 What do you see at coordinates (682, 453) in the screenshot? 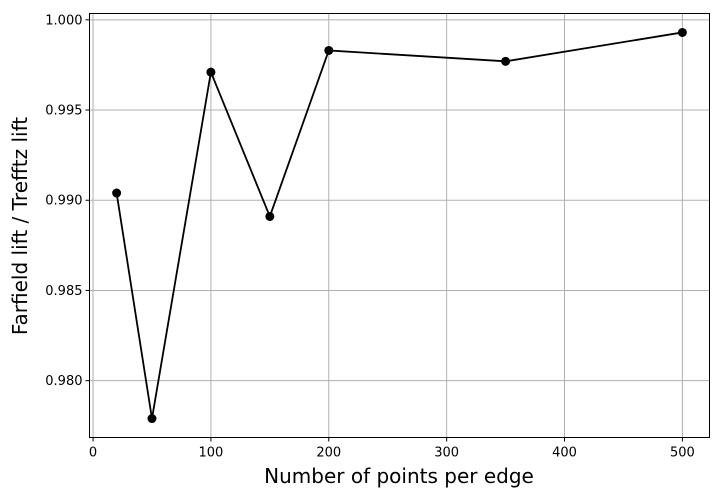
I see `x-tick-label: 500` at bounding box center [682, 453].